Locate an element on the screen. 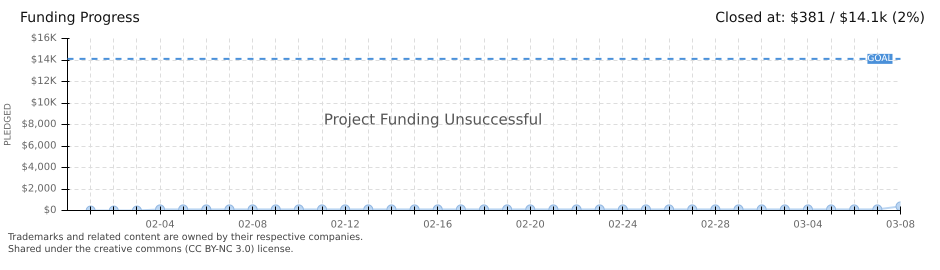 The image size is (940, 270). text: Trademarks and related content are owned by their respective companies. is located at coordinates (186, 237).